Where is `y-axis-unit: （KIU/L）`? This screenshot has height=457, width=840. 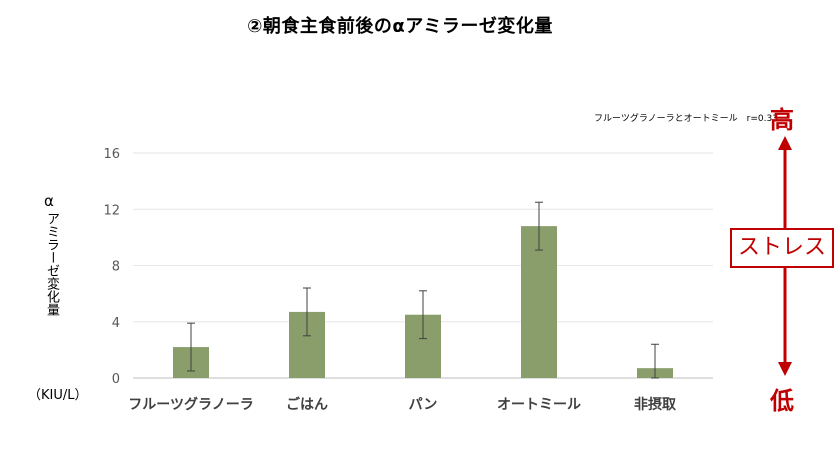 y-axis-unit: （KIU/L） is located at coordinates (58, 395).